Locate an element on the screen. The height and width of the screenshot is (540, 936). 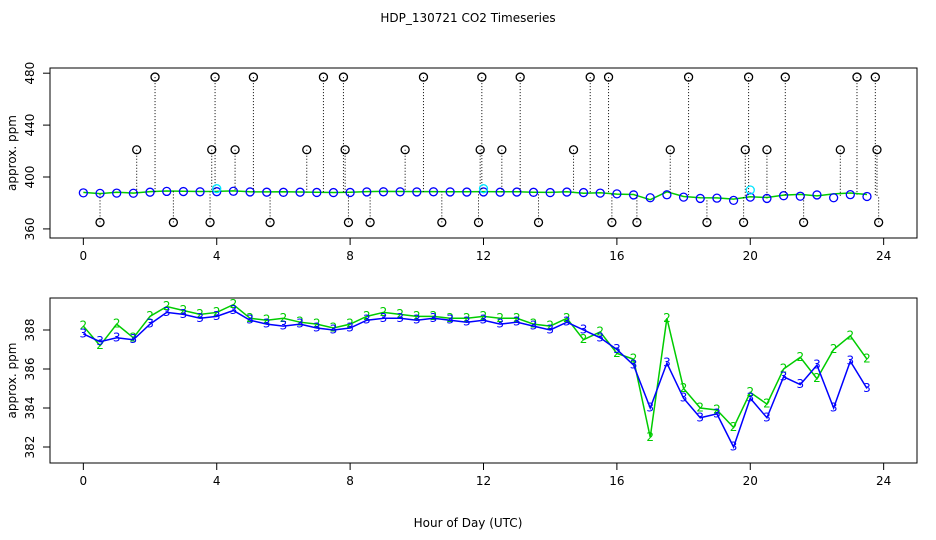
chart-title: HDP_130721 CO2 Timeseries is located at coordinates (467, 18).